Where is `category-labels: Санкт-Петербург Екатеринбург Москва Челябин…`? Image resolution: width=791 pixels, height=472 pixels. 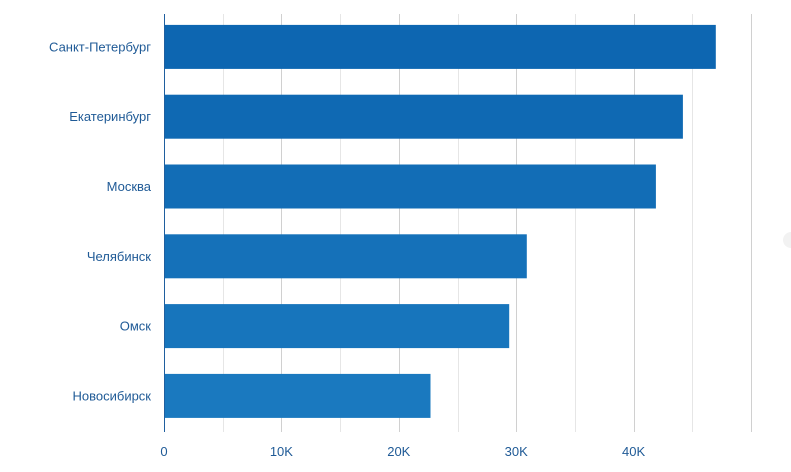 category-labels: Санкт-Петербург Екатеринбург Москва Челябин… is located at coordinates (100, 221).